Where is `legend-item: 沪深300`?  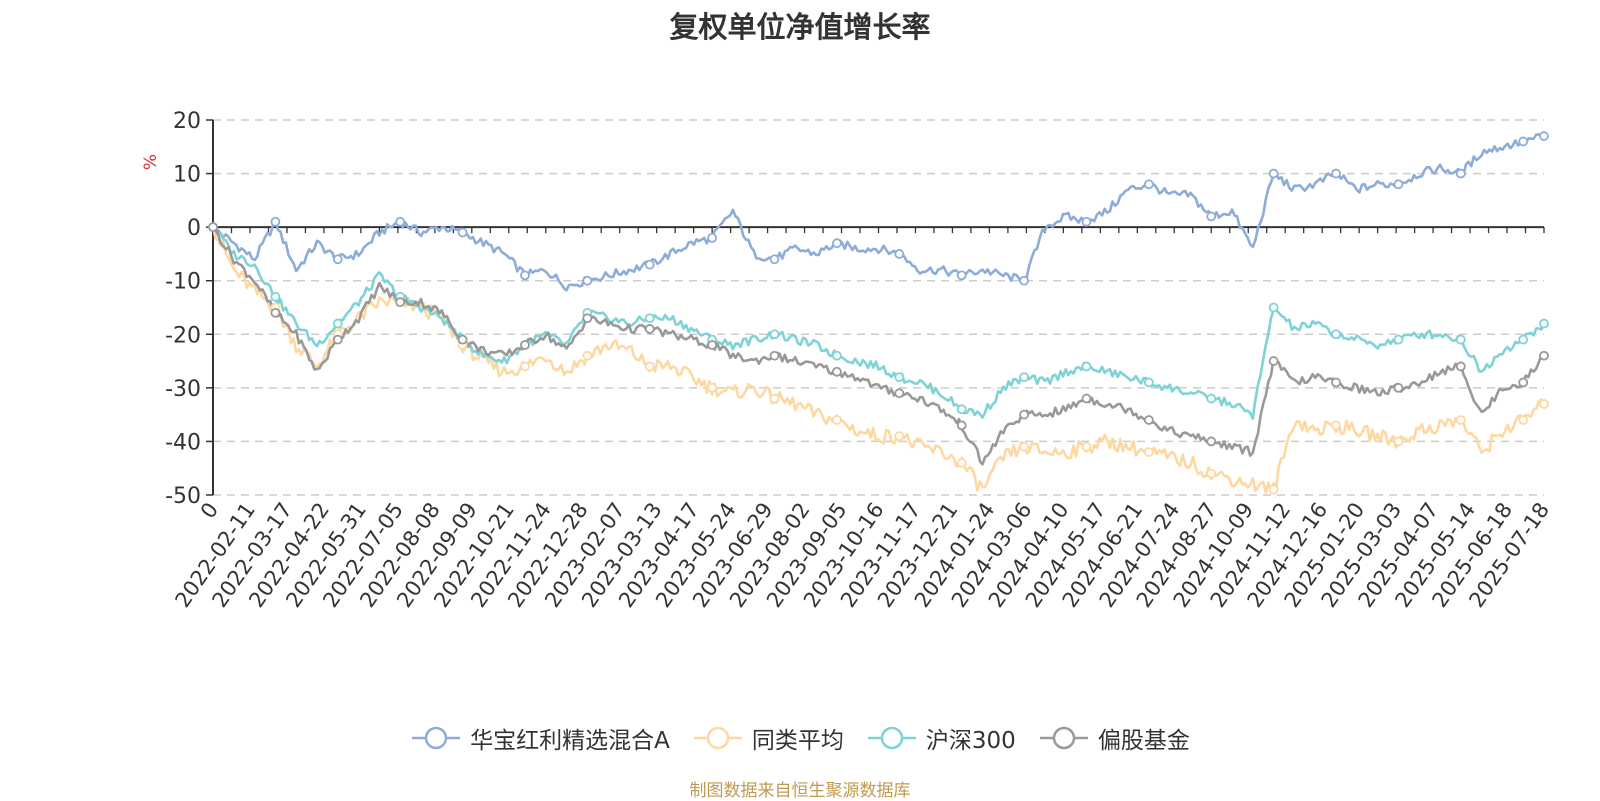
legend-item: 沪深300 is located at coordinates (941, 738).